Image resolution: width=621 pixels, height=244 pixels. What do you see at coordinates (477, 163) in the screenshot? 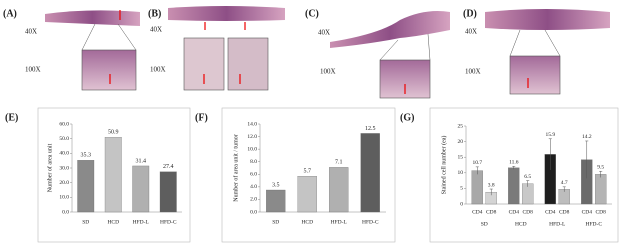
I see `value-label: 10.7` at bounding box center [477, 163].